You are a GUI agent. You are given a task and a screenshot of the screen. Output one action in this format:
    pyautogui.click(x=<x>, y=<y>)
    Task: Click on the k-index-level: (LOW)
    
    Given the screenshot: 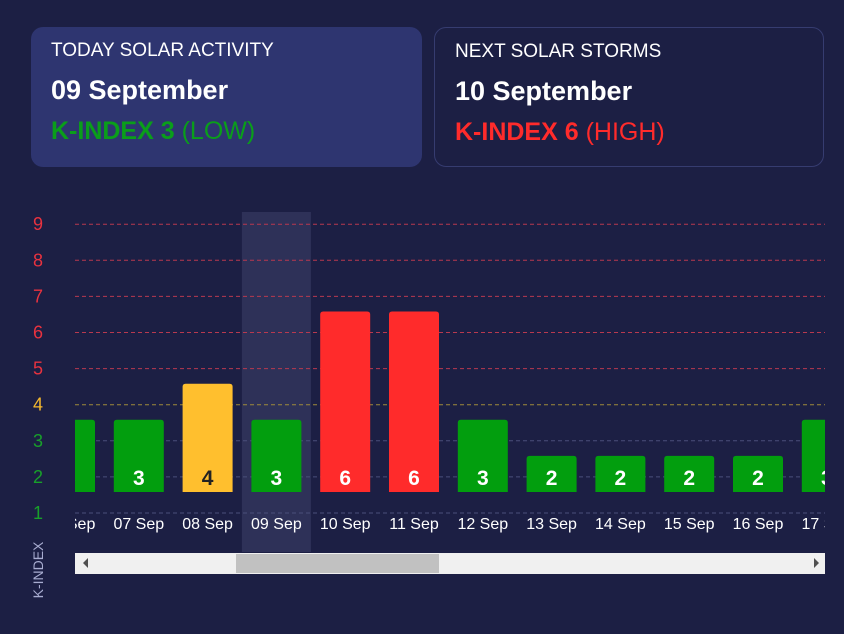 What is the action you would take?
    pyautogui.click(x=218, y=131)
    